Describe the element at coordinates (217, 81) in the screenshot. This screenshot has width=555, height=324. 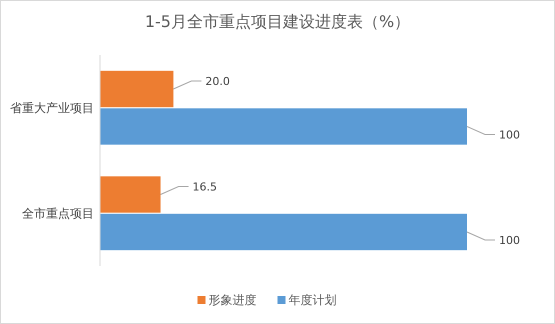
I see `data-label: 20.0` at that location.